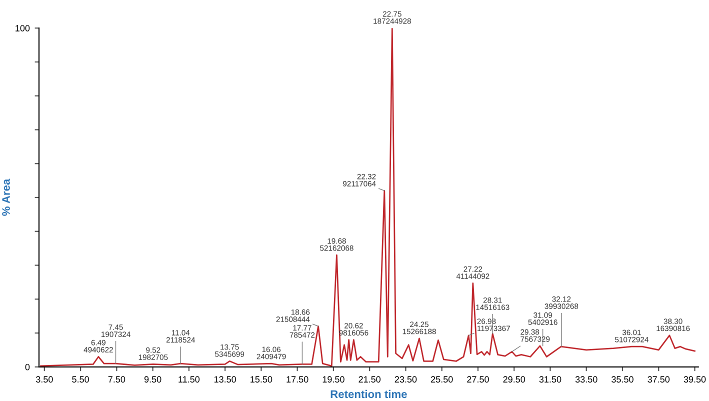 The height and width of the screenshot is (401, 709). I want to click on x-tick-label: 25.50, so click(442, 379).